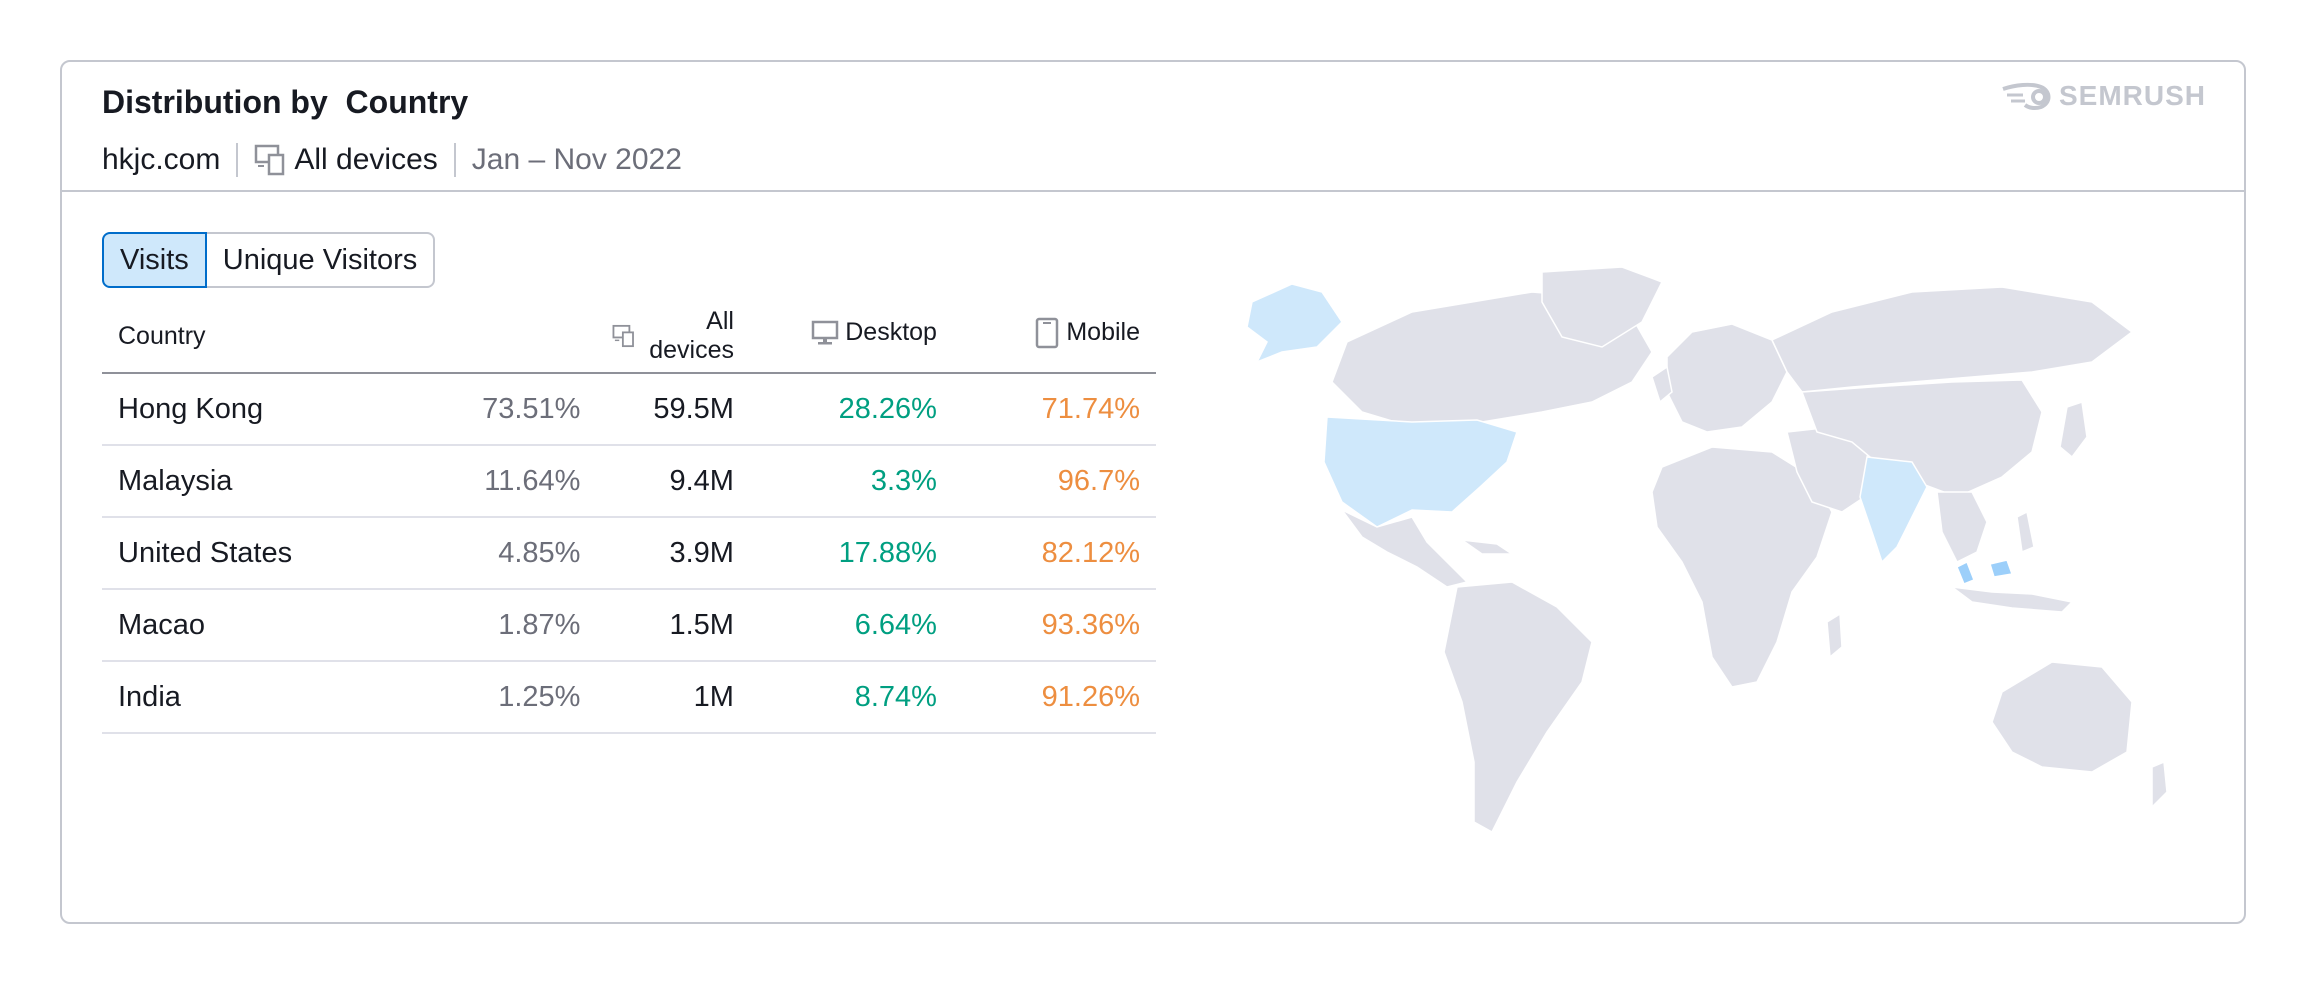 Image resolution: width=2308 pixels, height=984 pixels. I want to click on header-all-devices: All devices, so click(673, 337).